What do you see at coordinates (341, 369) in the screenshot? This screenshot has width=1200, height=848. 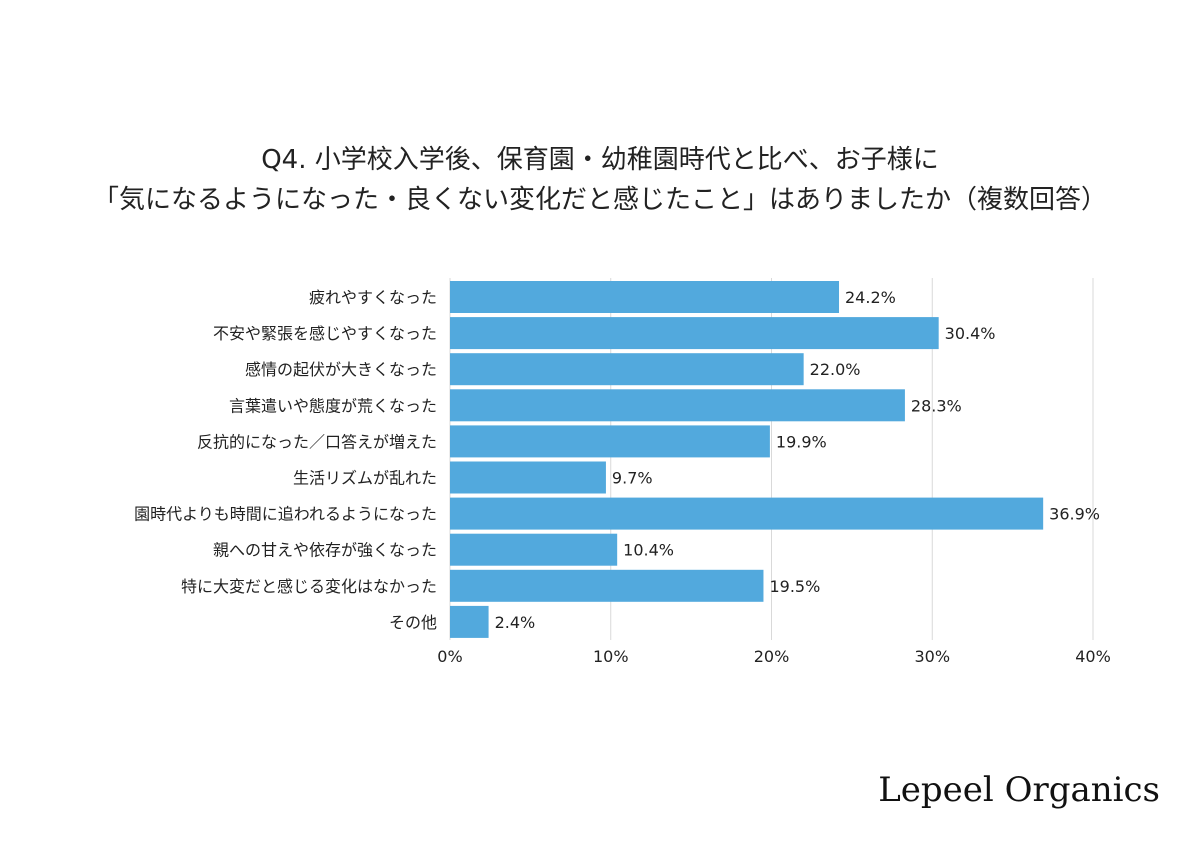 I see `category-label: 感情の起伏が大きくなった` at bounding box center [341, 369].